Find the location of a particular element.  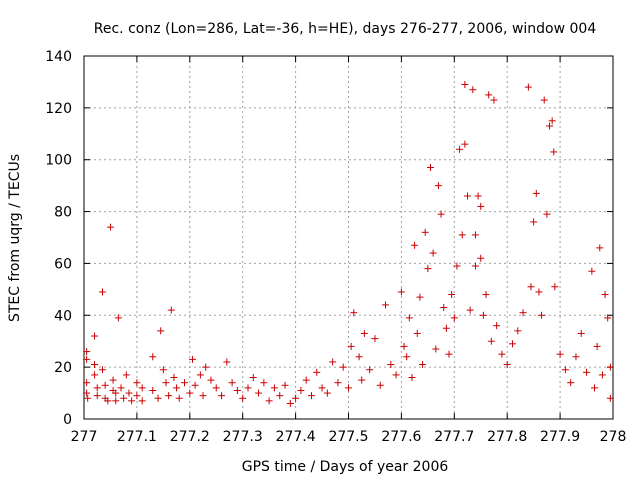

x-tick-label: 277.5 is located at coordinates (348, 437).